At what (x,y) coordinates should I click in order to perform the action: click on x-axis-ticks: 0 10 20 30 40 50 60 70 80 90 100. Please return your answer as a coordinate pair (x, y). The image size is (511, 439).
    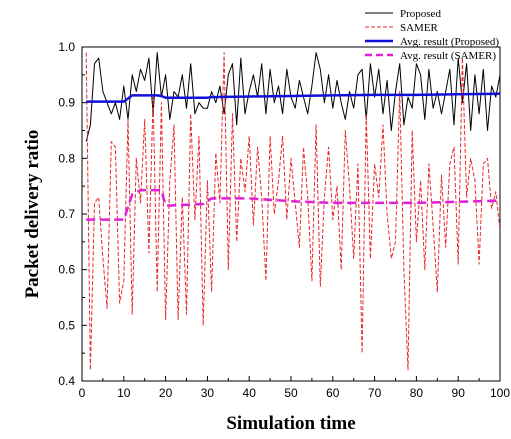
    Looking at the image, I should click on (294, 388).